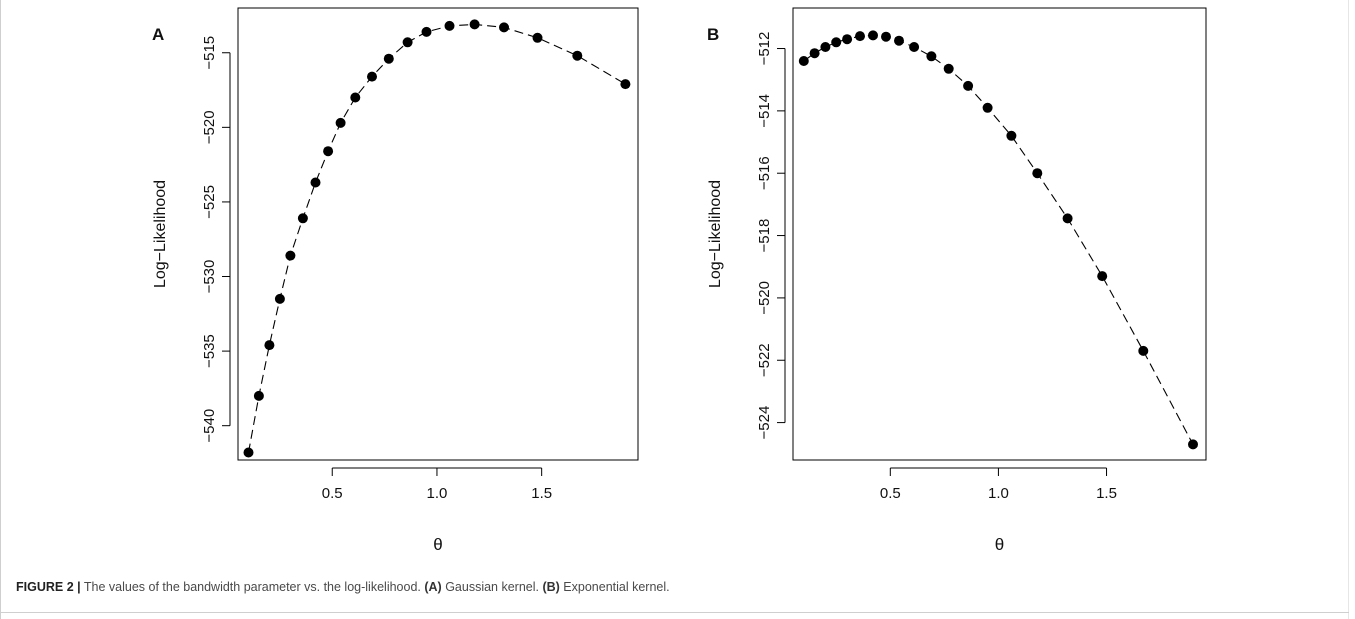 The width and height of the screenshot is (1355, 619). What do you see at coordinates (764, 360) in the screenshot?
I see `y-tick-label: −522` at bounding box center [764, 360].